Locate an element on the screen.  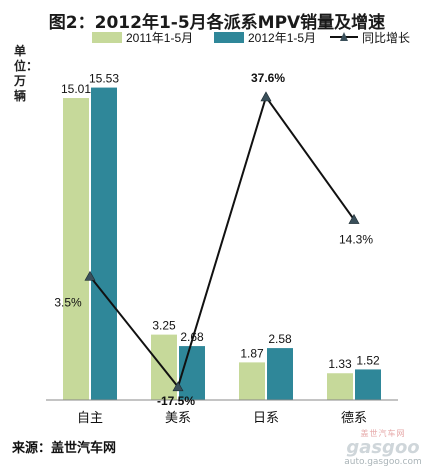
x-tick-label-自主: 自主 is located at coordinates (90, 418).